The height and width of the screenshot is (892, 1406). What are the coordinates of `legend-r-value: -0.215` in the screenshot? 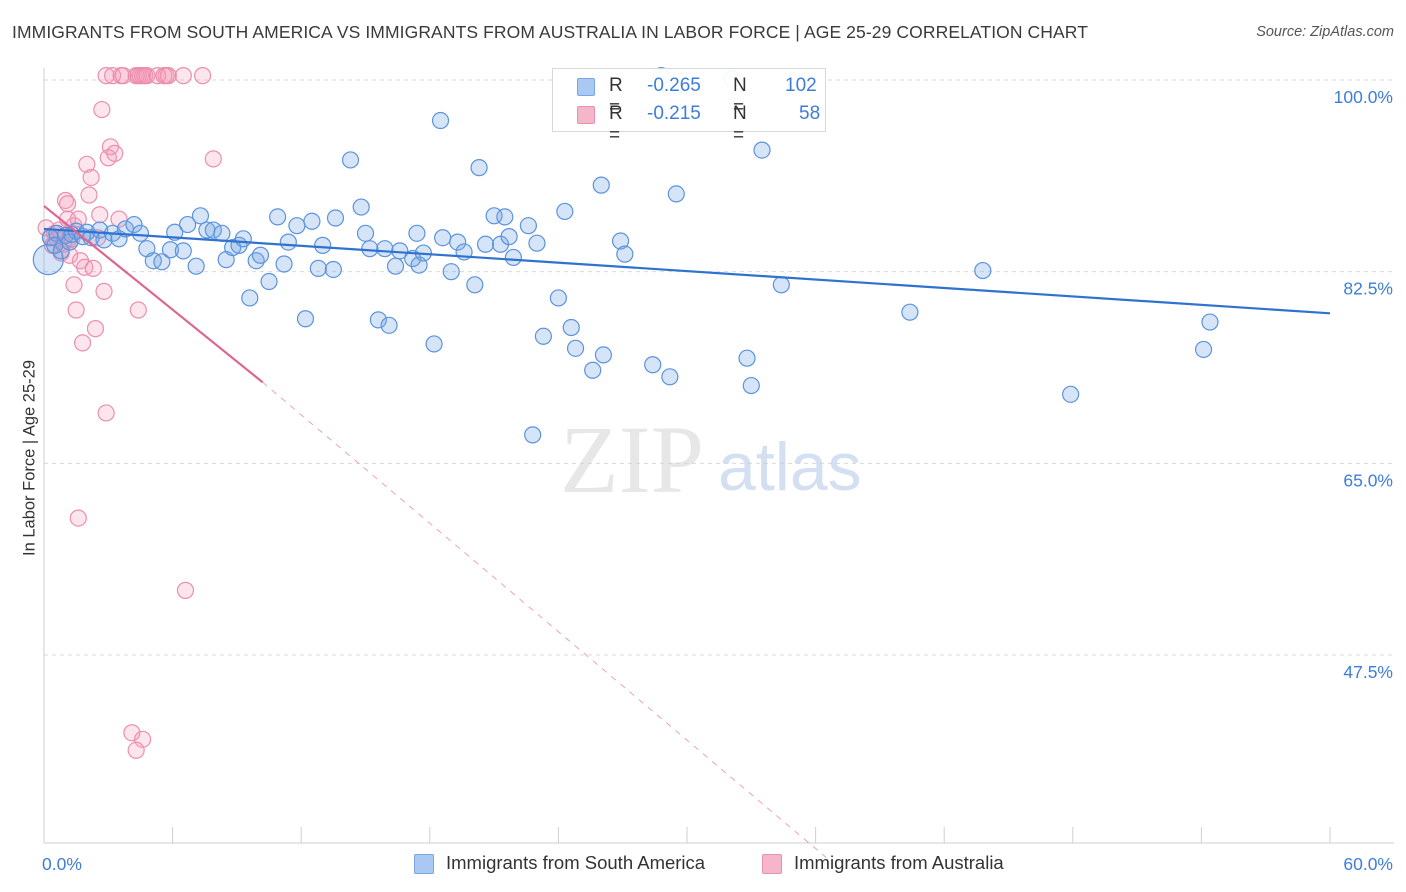 It's located at (674, 113).